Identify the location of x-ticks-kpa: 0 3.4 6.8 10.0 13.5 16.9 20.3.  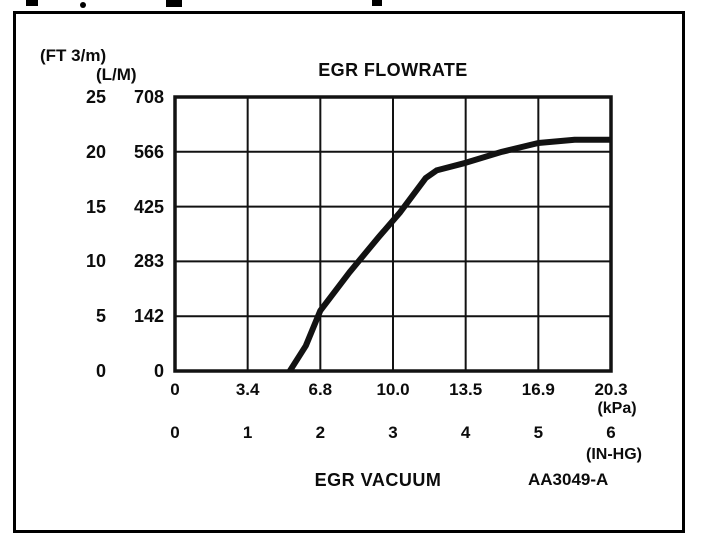
(398, 390).